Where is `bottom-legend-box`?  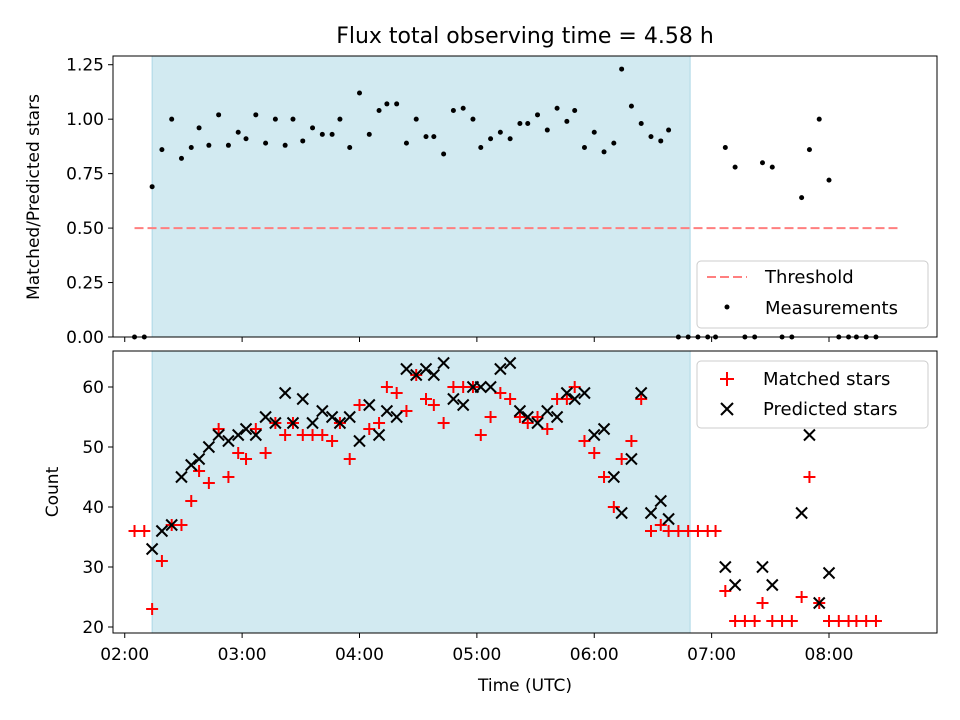
bottom-legend-box is located at coordinates (812, 394).